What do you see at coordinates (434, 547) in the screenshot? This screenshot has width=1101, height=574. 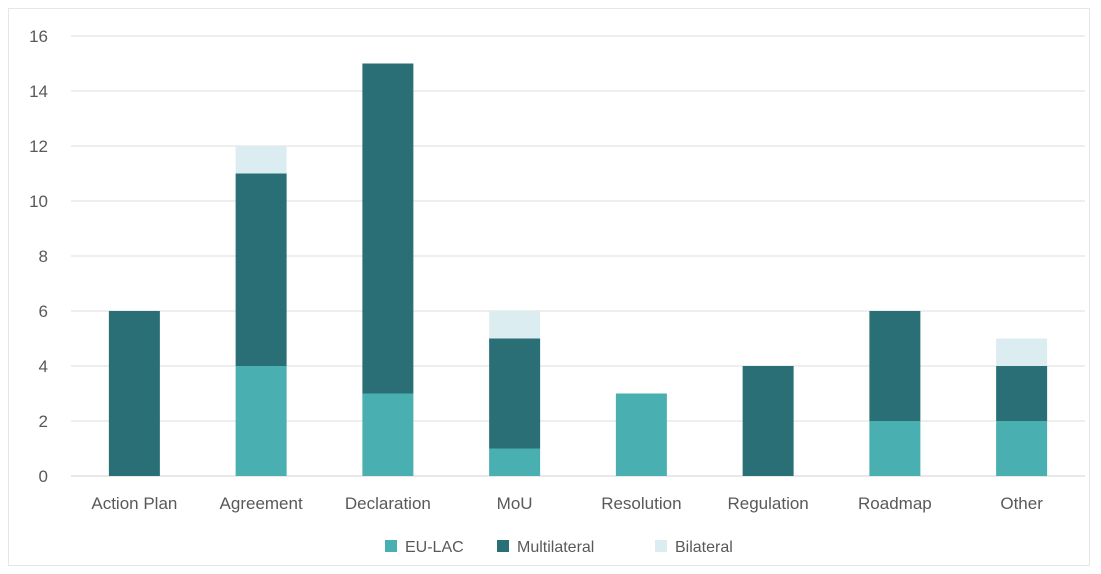 I see `legend-label: EU-LAC` at bounding box center [434, 547].